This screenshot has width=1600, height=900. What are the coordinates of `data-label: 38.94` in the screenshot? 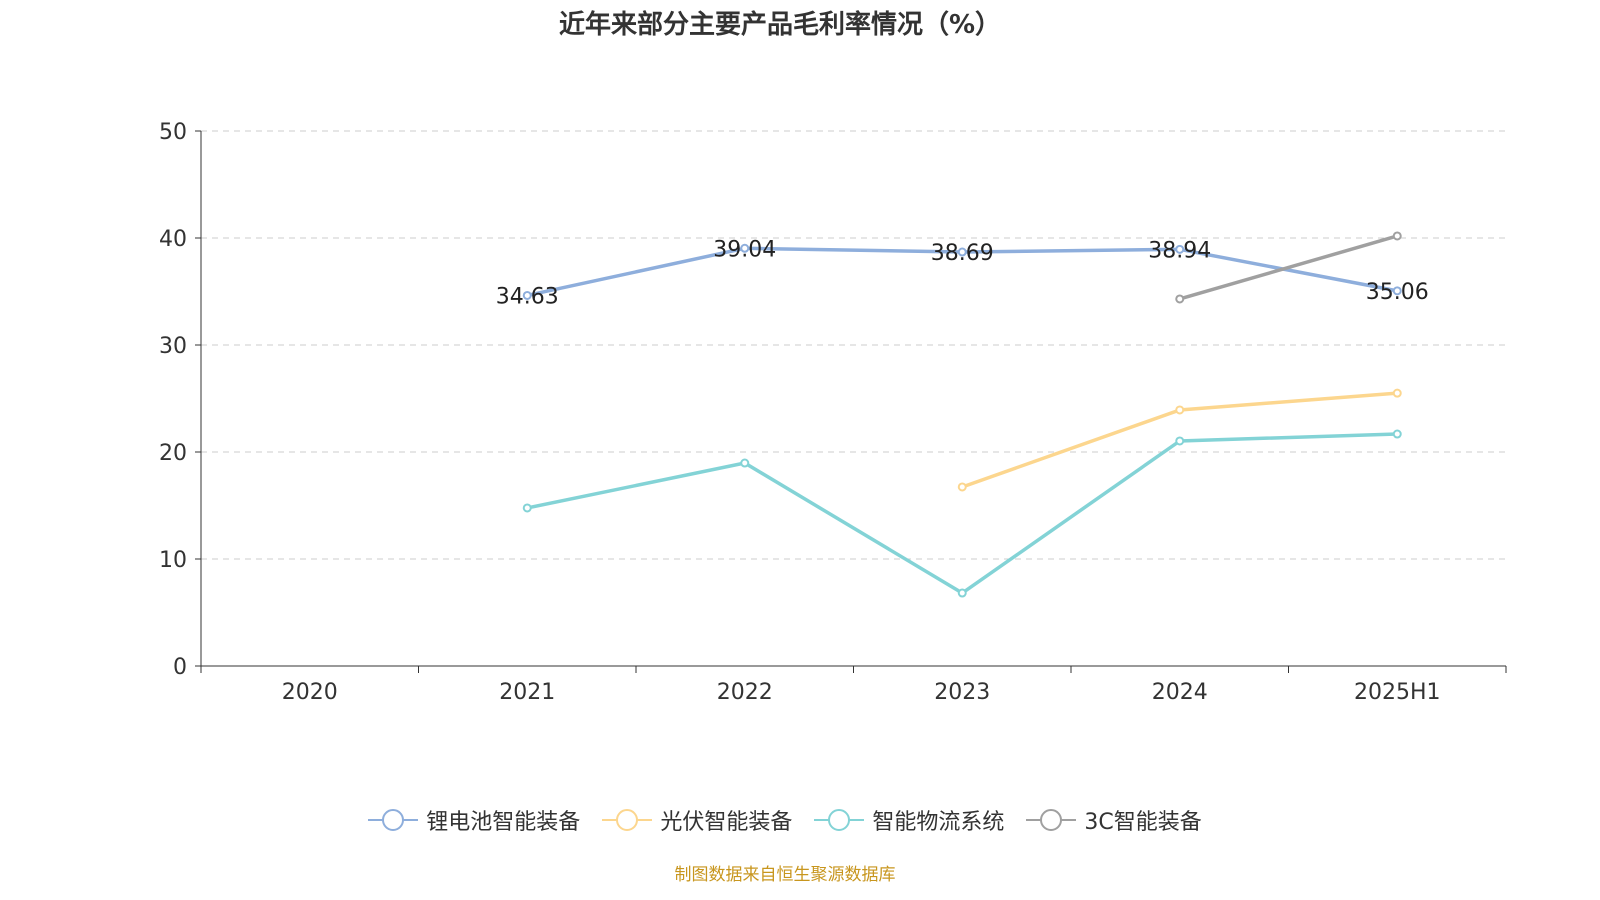 It's located at (1179, 250).